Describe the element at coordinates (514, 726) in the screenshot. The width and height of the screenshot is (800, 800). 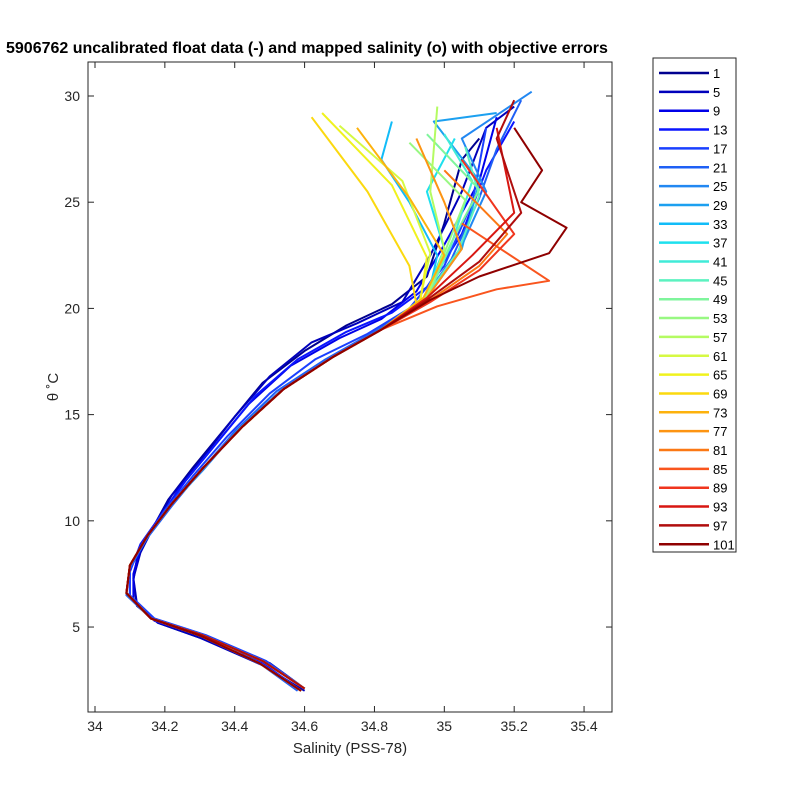
I see `x-tick-label: 35.2` at that location.